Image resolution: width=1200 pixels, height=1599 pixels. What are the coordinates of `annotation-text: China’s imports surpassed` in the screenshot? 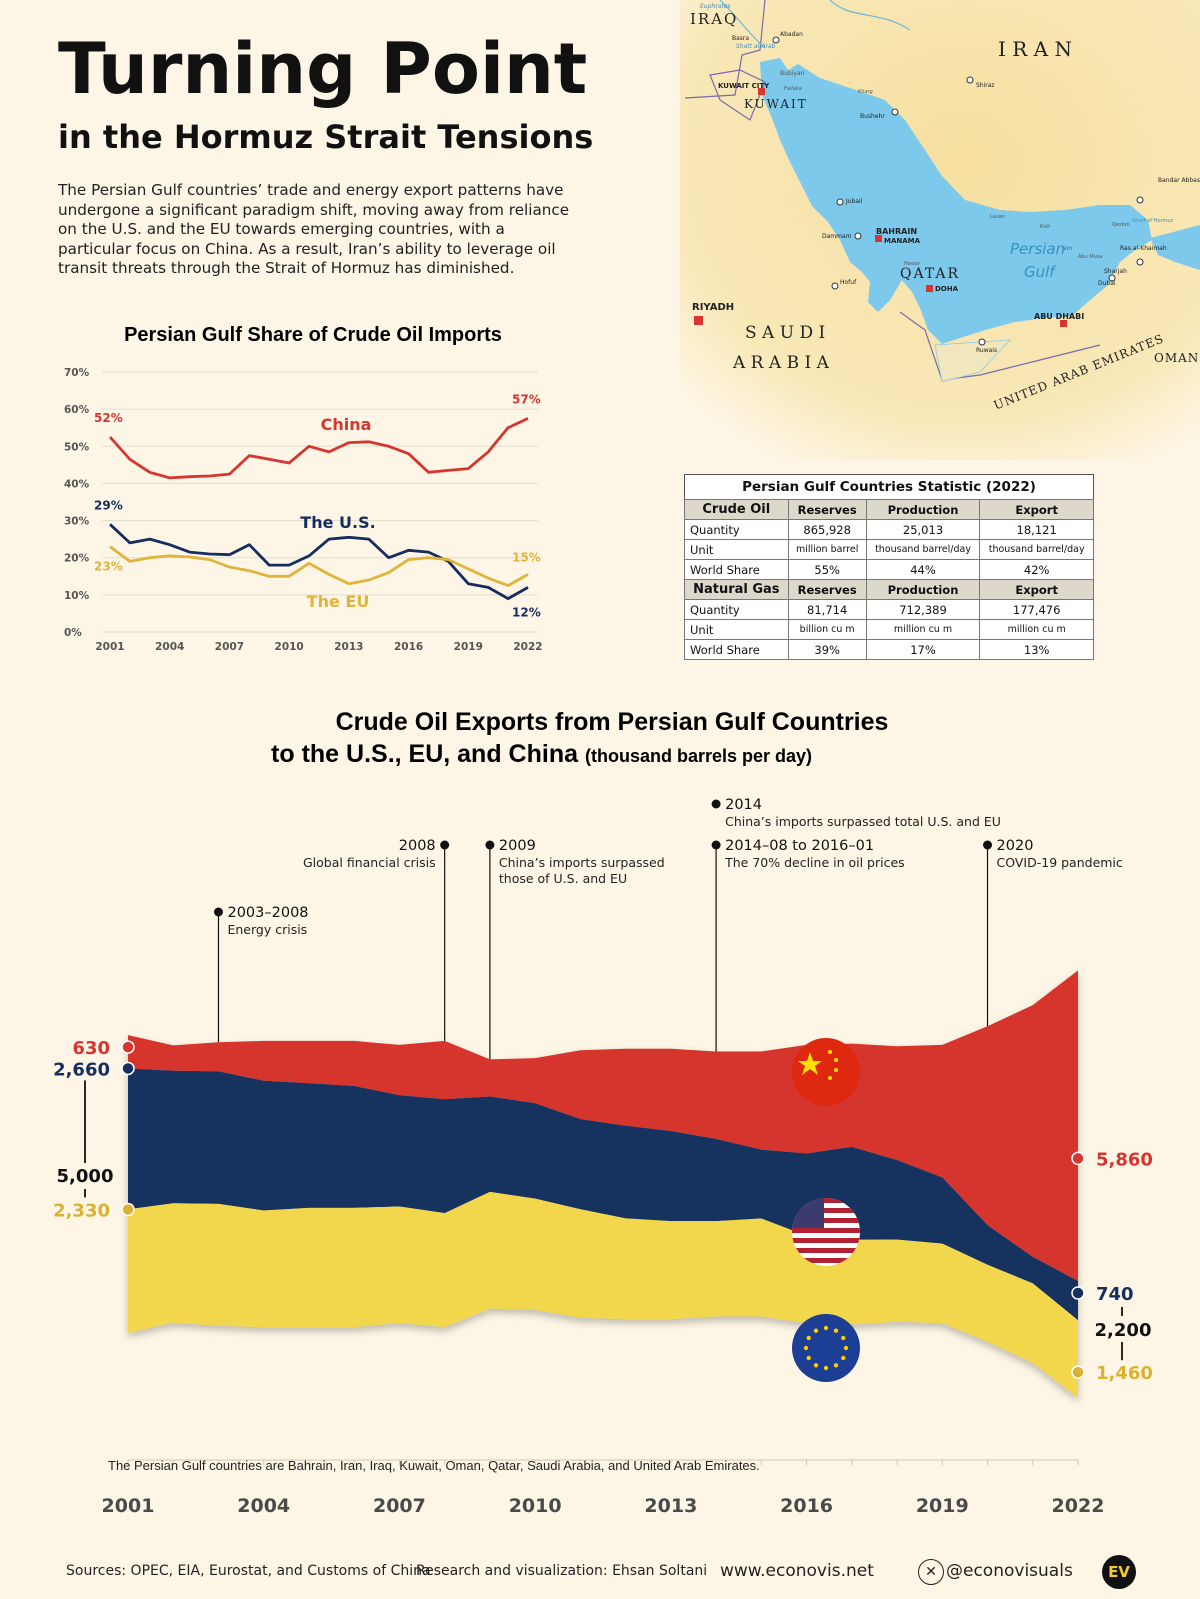 It's located at (582, 862).